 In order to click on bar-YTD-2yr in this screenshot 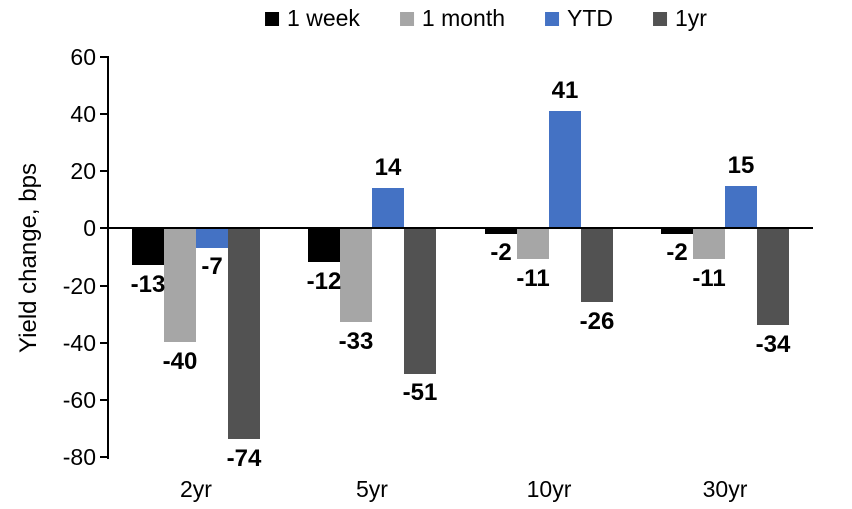, I will do `click(212, 238)`.